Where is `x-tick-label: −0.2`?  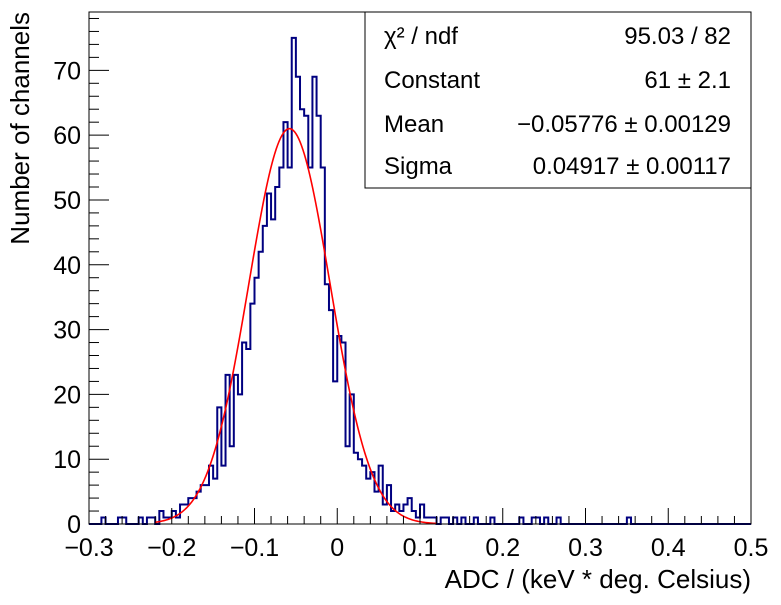
x-tick-label: −0.2 is located at coordinates (171, 548).